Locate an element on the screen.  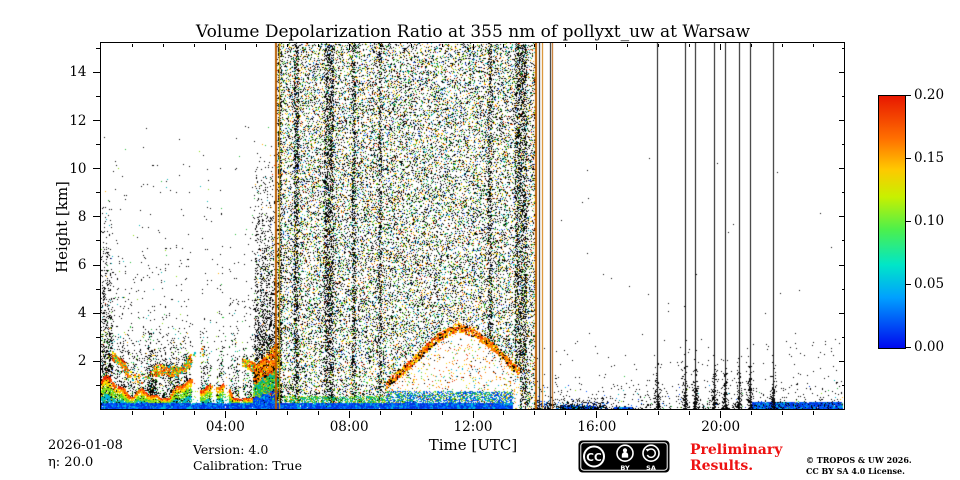
x-tick-label: 20:00 is located at coordinates (721, 427).